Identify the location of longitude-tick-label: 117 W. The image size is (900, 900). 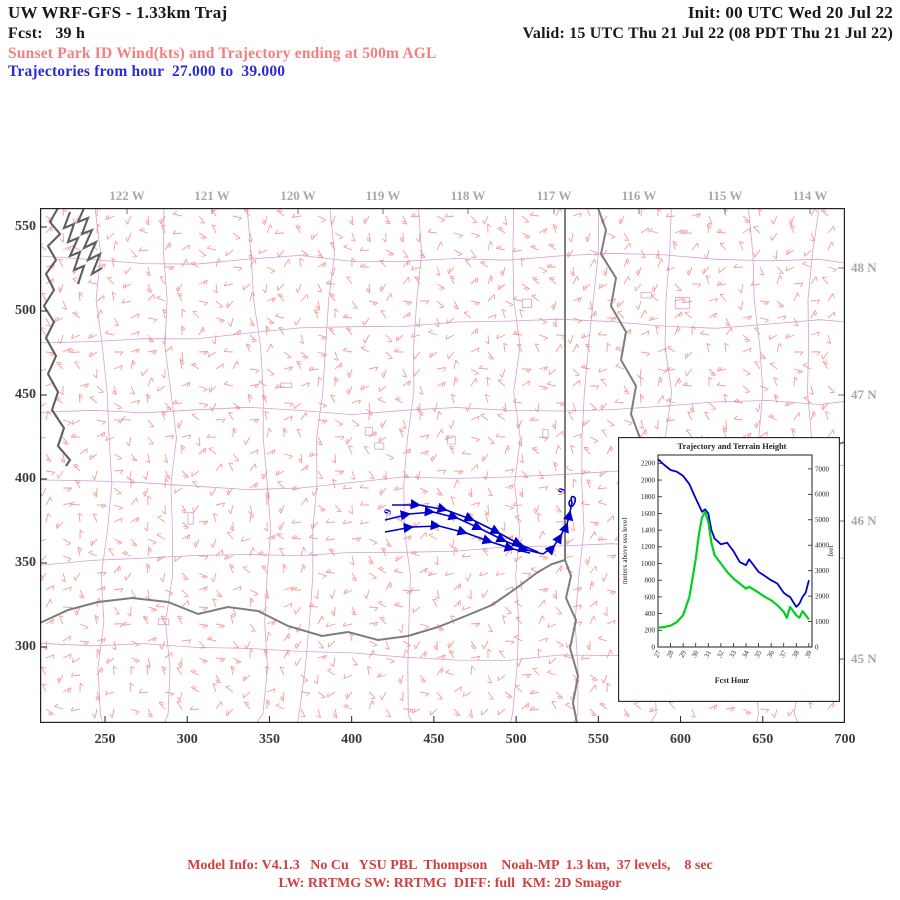
(554, 195).